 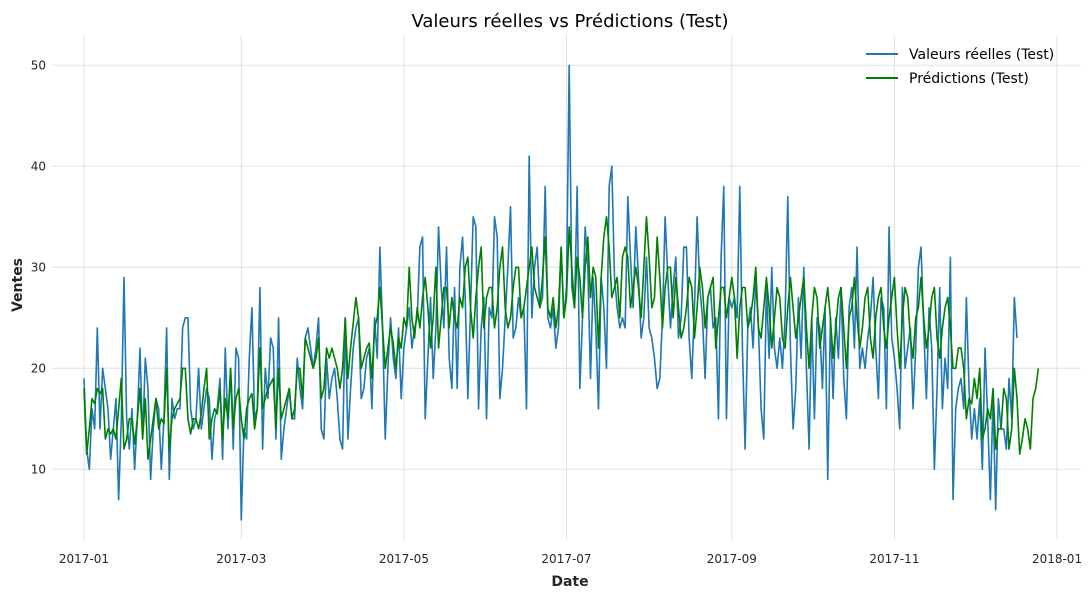 I want to click on chart-title: Valeurs réelles vs Prédictions (Test), so click(x=569, y=21).